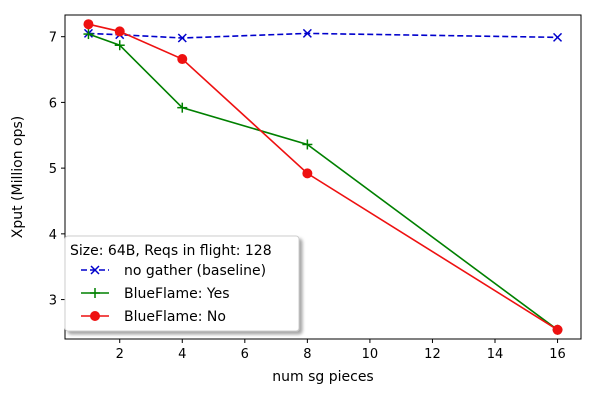  Describe the element at coordinates (53, 235) in the screenshot. I see `y-tick-label: 4` at that location.